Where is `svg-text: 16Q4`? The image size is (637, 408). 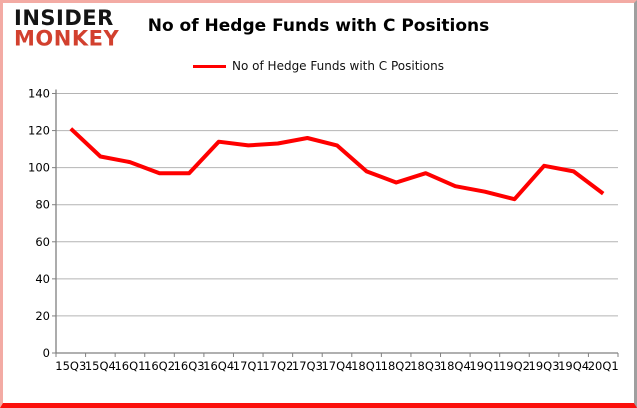 svg-text: 16Q4 is located at coordinates (218, 366).